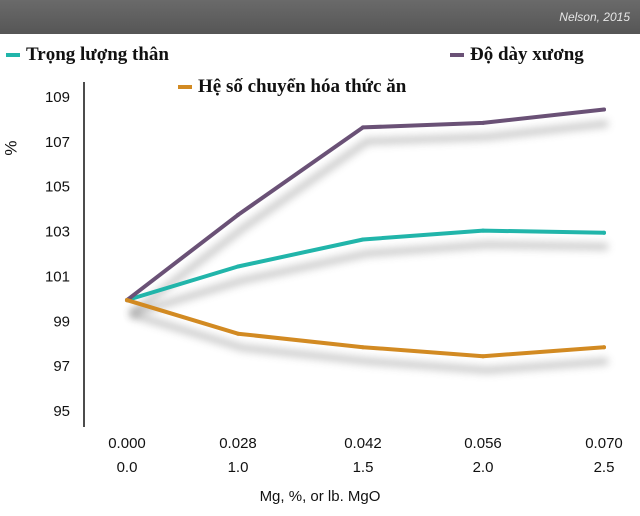 This screenshot has width=640, height=516. I want to click on x-tick-label: 0.028, so click(238, 443).